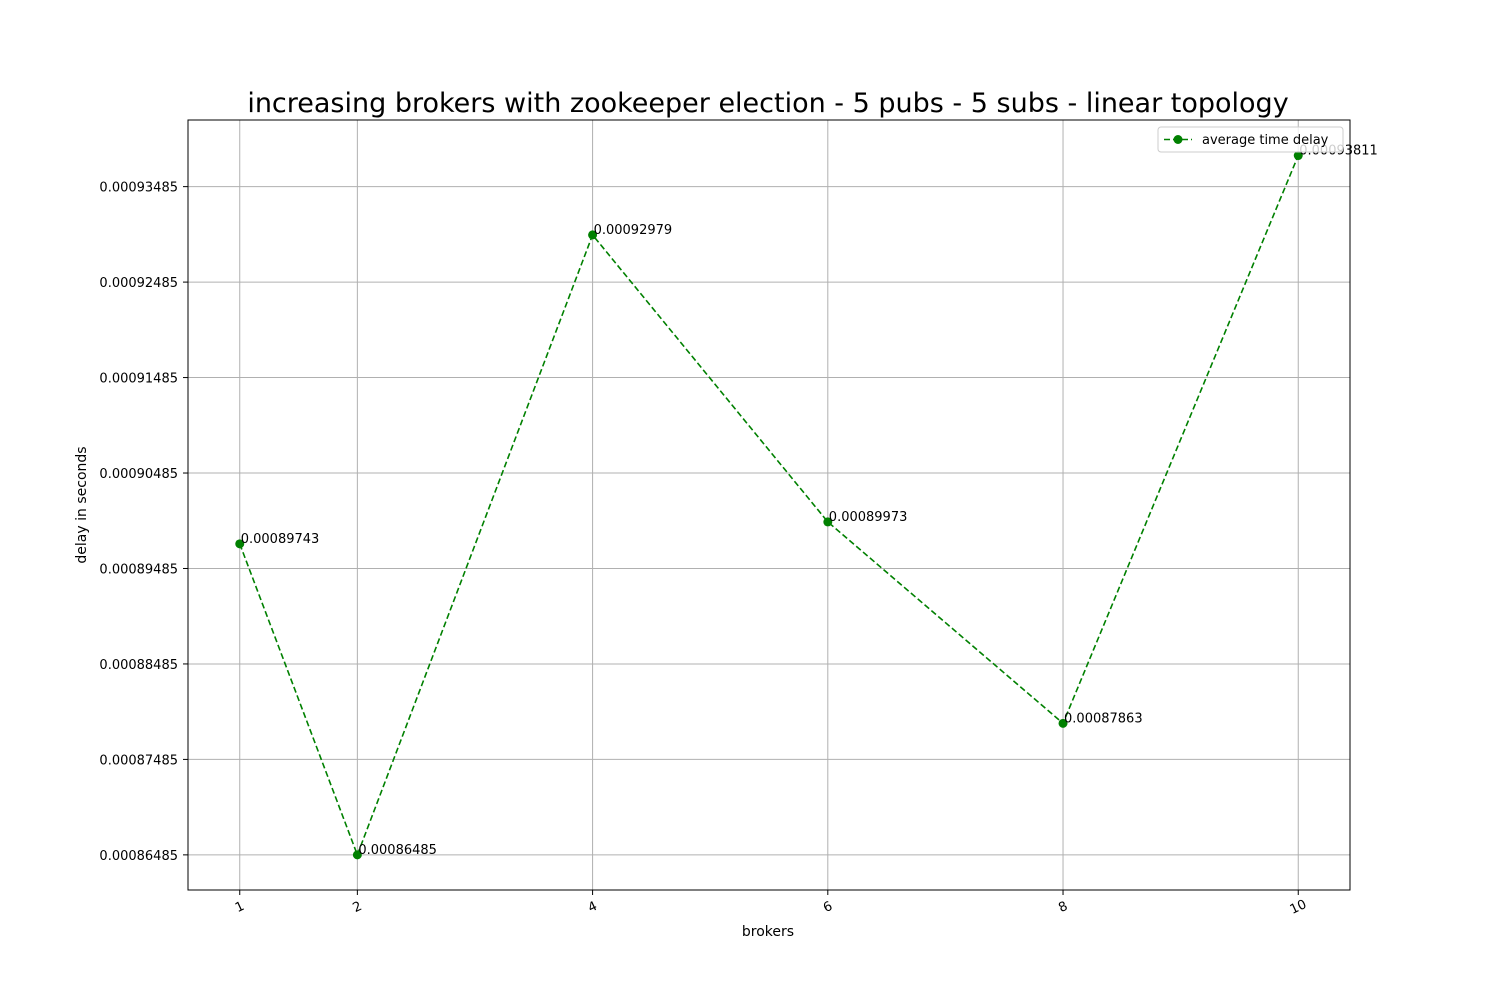 This screenshot has height=1000, width=1500. Describe the element at coordinates (1178, 139) in the screenshot. I see `legend-marker-swatch` at that location.